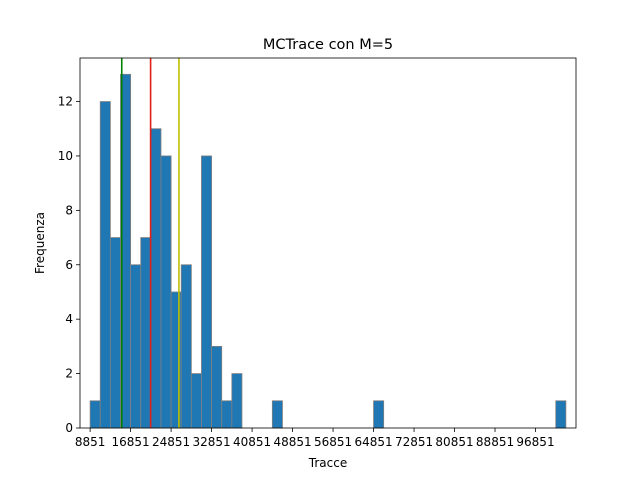  Describe the element at coordinates (252, 442) in the screenshot. I see `x-tick-label: 40851` at that location.